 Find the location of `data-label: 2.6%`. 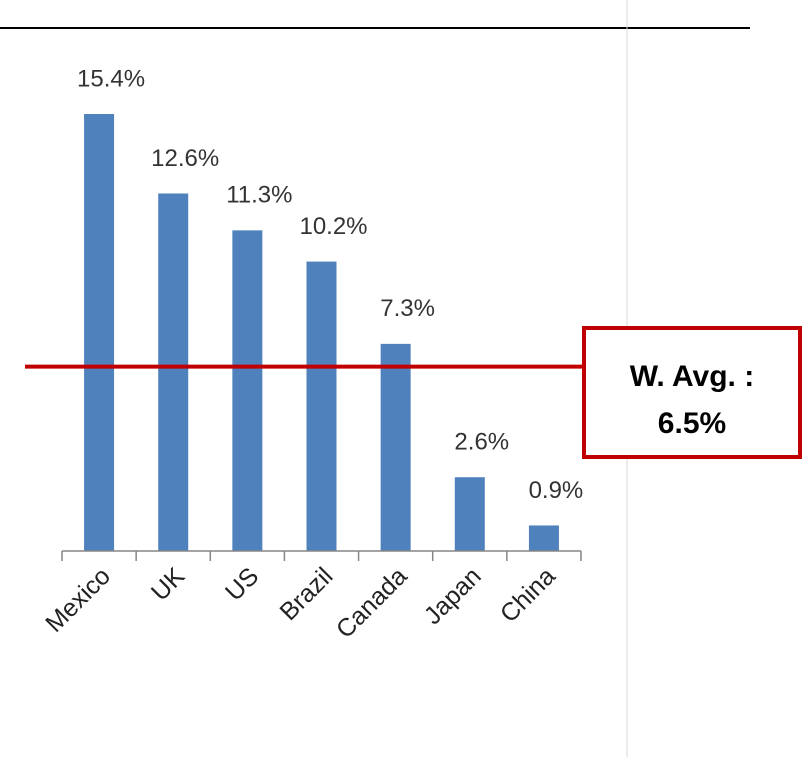

data-label: 2.6% is located at coordinates (481, 442).